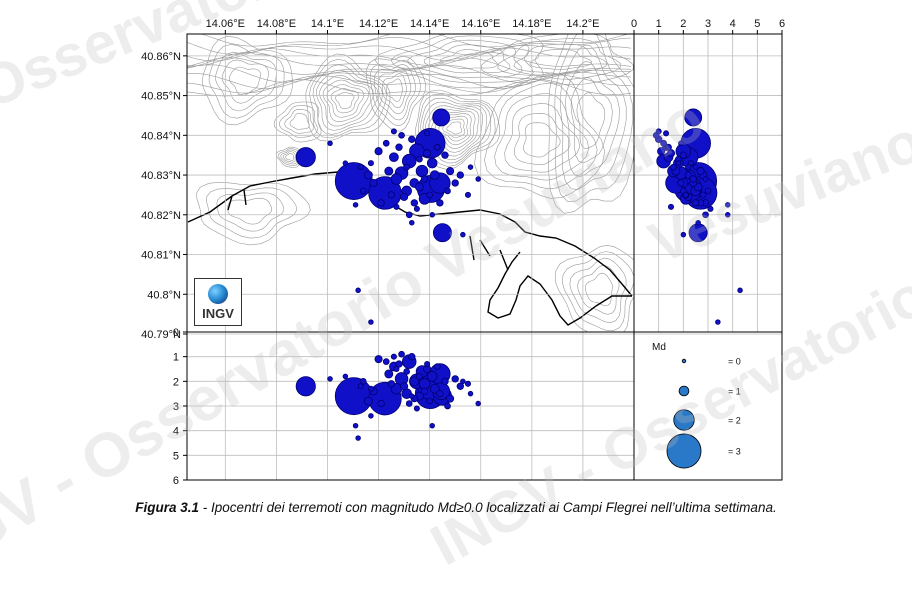 The image size is (912, 602). What do you see at coordinates (378, 24) in the screenshot?
I see `x-tick-label: 14.12°E` at bounding box center [378, 24].